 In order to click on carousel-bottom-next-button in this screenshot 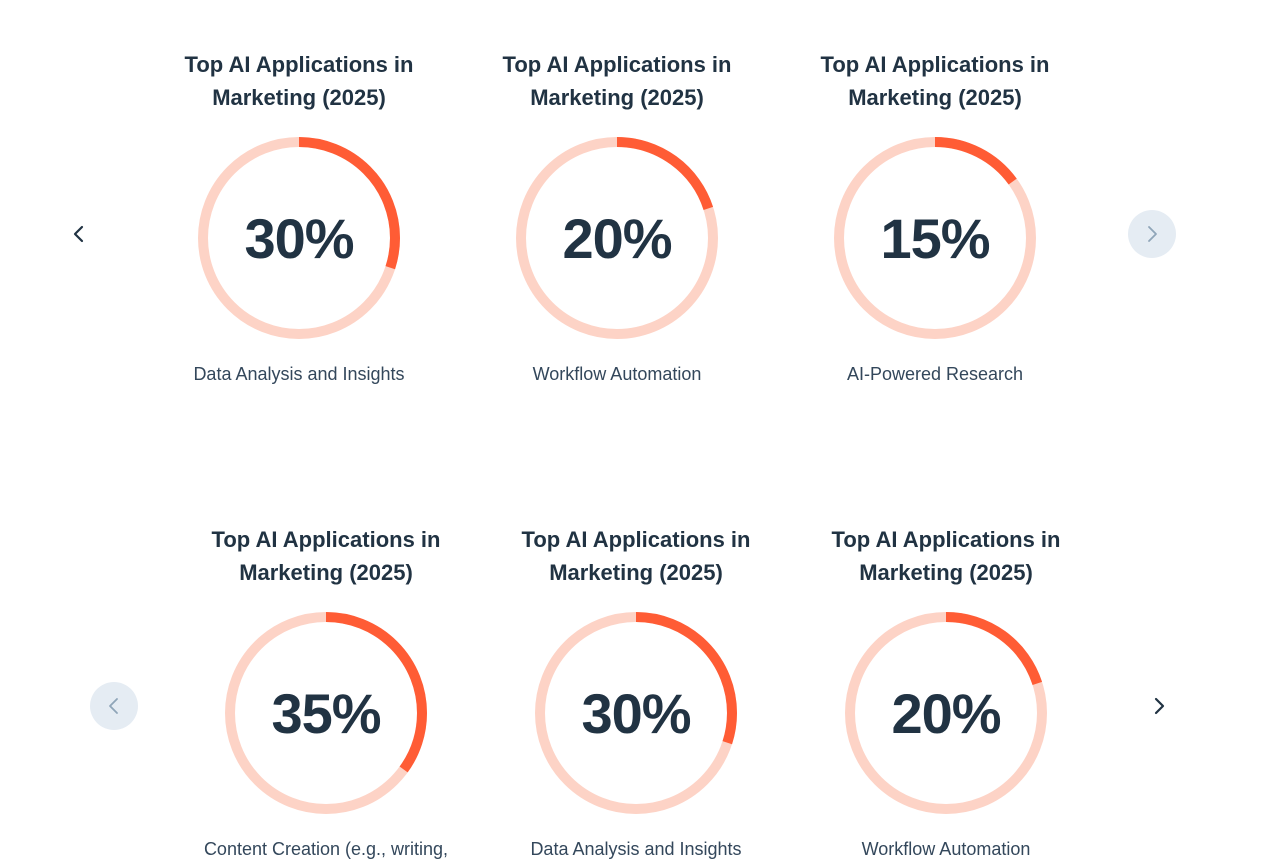, I will do `click(1159, 706)`.